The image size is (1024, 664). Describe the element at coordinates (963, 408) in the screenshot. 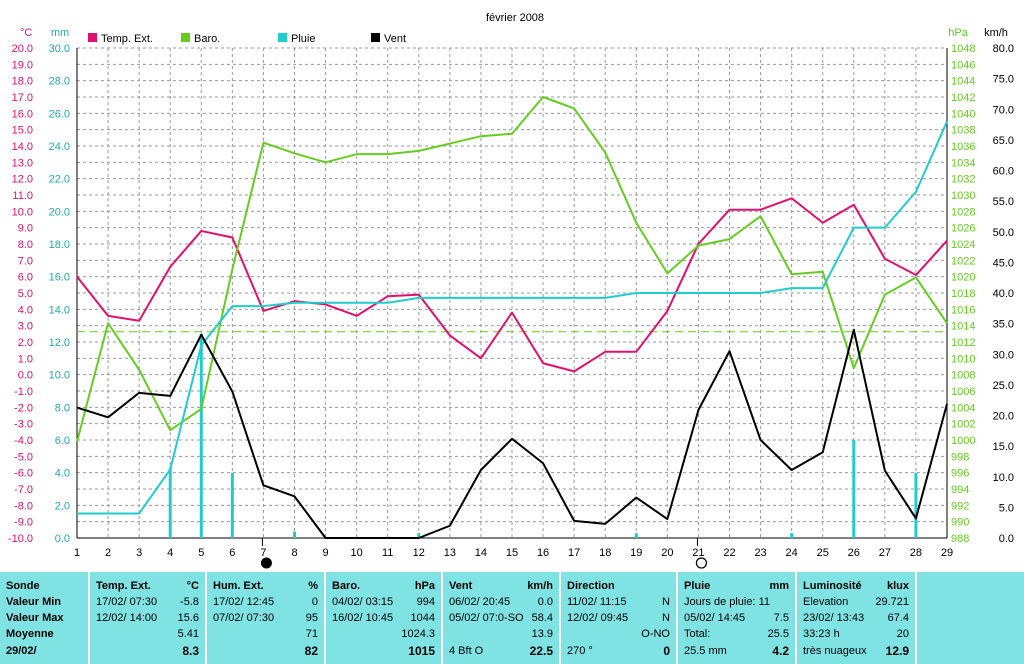

I see `tick-label-baro: 1004` at that location.